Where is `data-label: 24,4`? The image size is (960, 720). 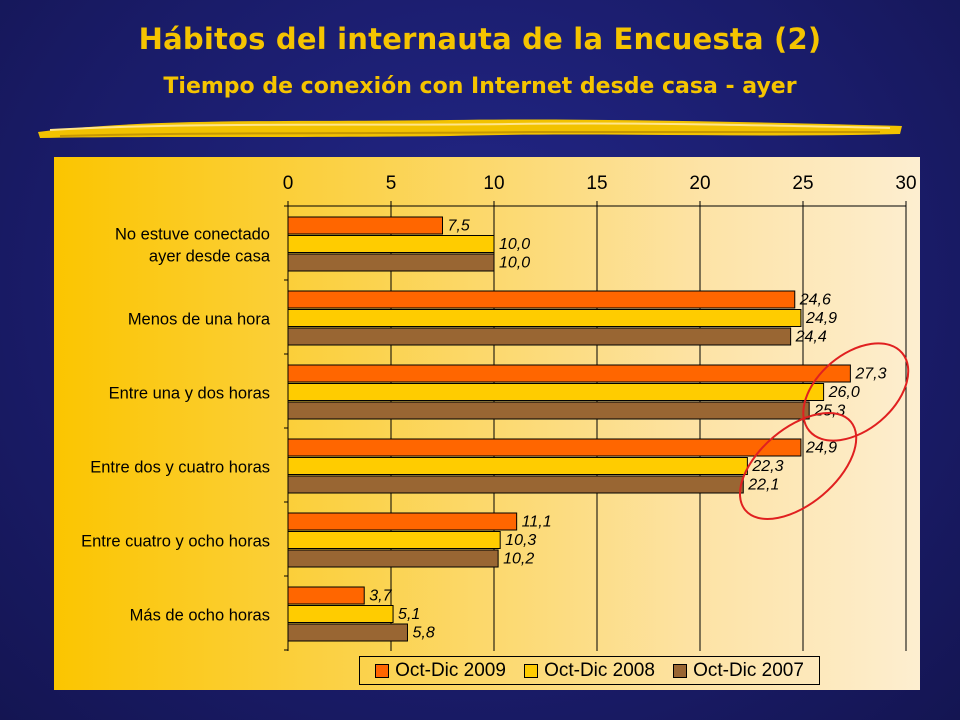 data-label: 24,4 is located at coordinates (811, 337).